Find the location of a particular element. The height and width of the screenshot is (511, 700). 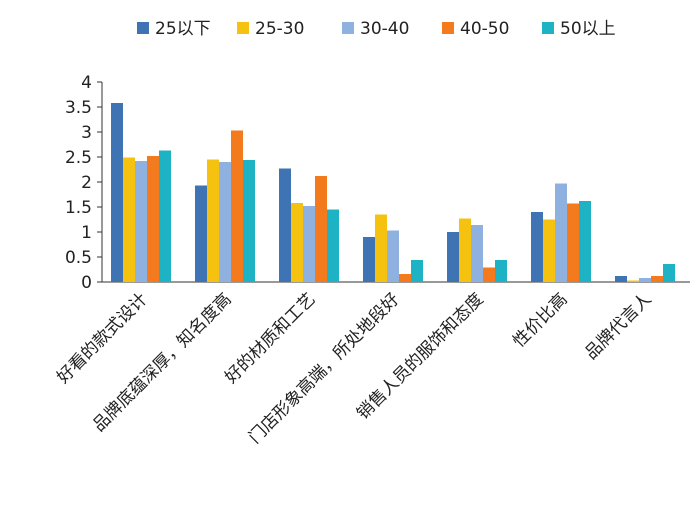

x-category-label: 品牌底蕴深厚，知名度高 is located at coordinates (162, 362).